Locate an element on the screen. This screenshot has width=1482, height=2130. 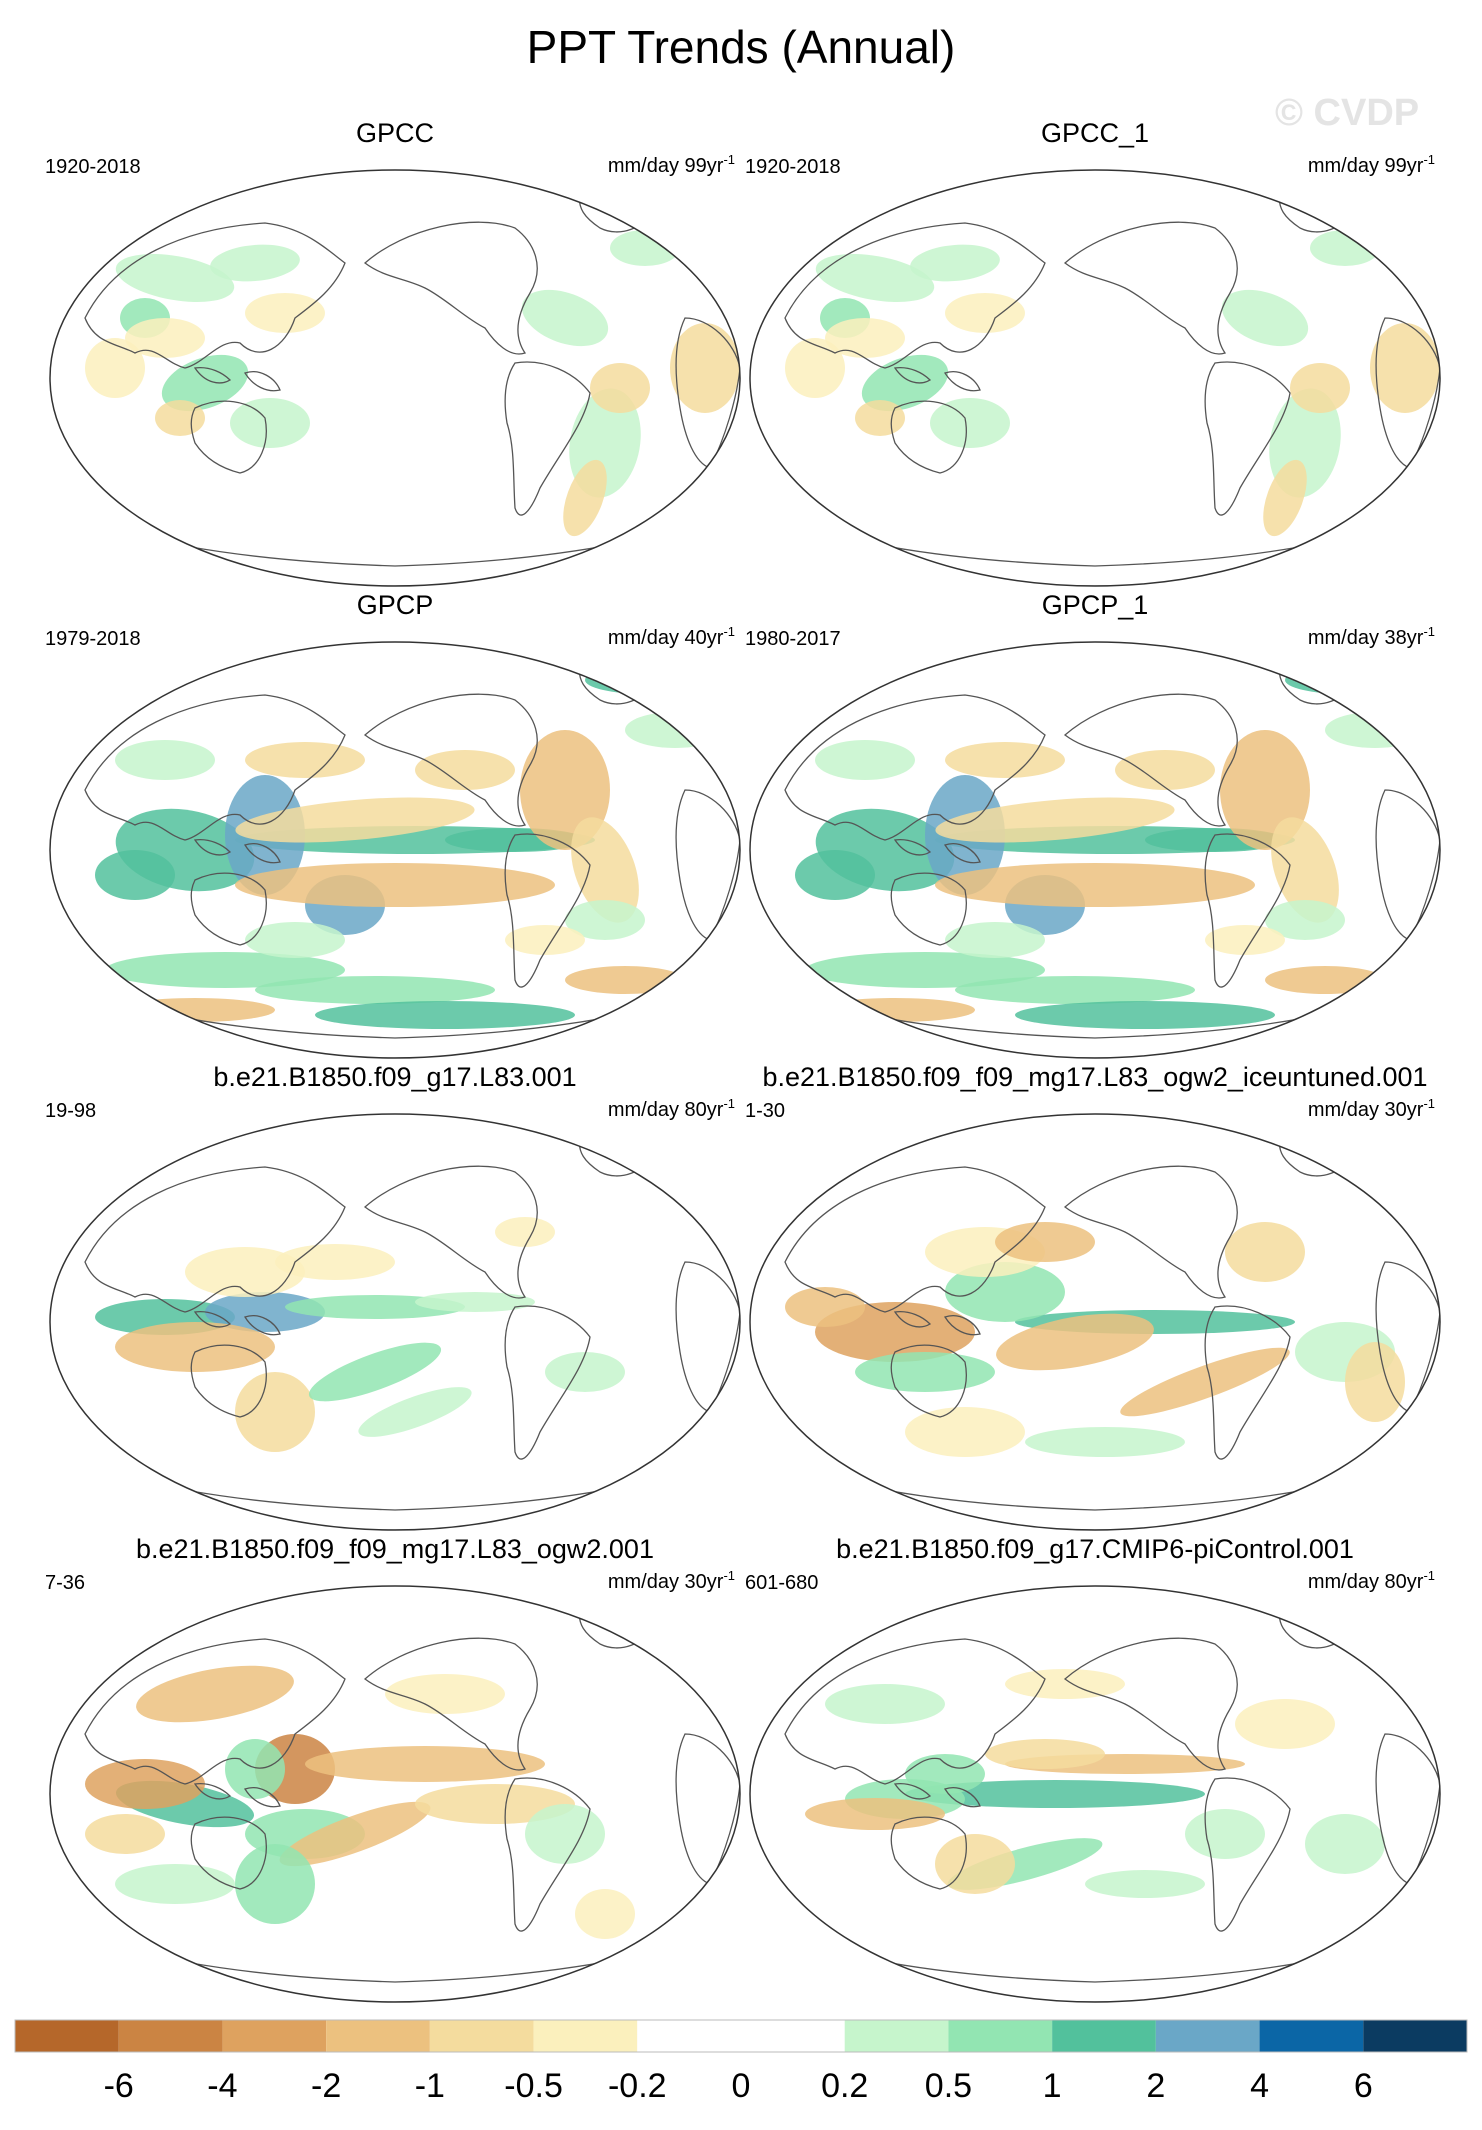
panel-units: mm/day 99yr-1 is located at coordinates (671, 165).